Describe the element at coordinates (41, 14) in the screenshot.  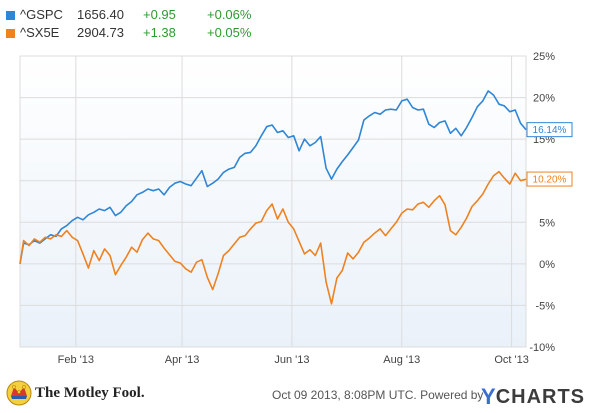
I see `legend-symbol: ^GSPC` at that location.